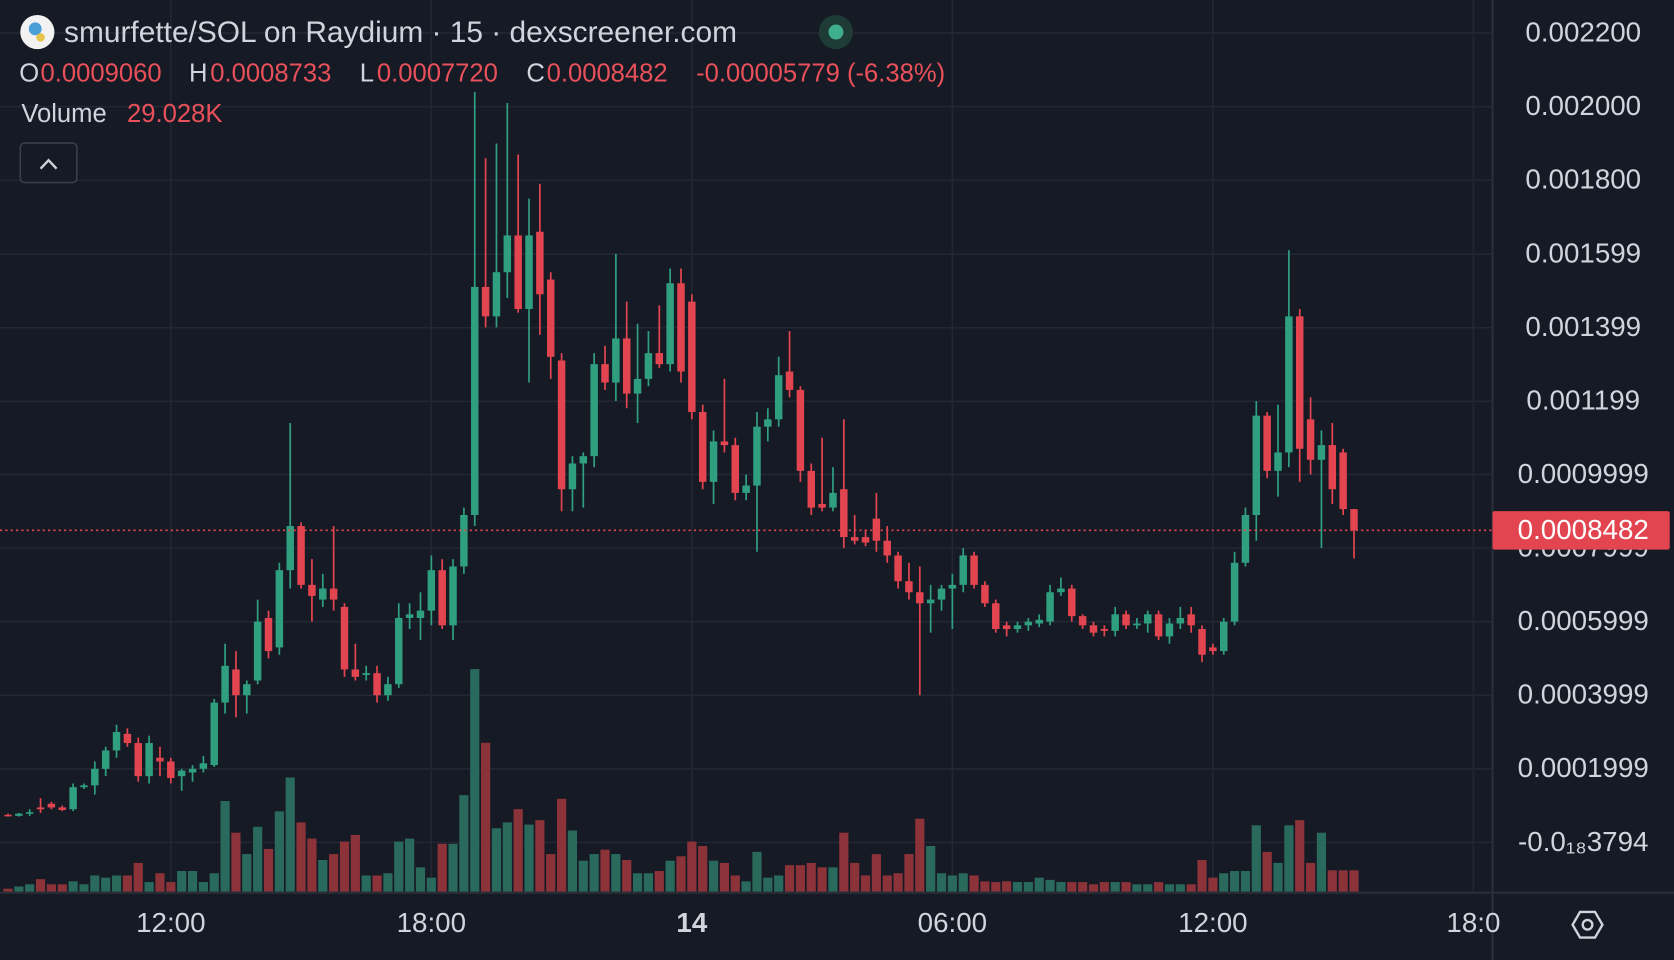 The image size is (1674, 960). I want to click on legend-key: H, so click(198, 74).